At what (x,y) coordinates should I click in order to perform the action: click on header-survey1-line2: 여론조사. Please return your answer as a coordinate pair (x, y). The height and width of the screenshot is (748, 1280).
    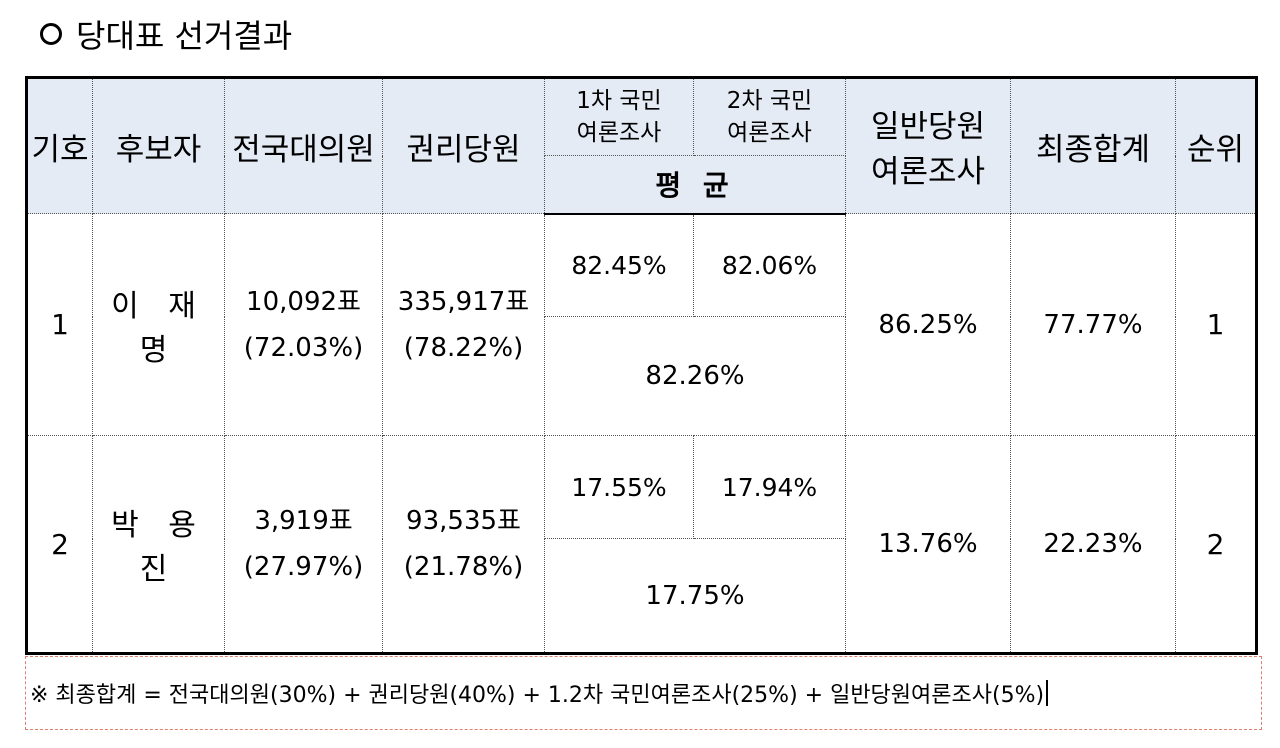
    Looking at the image, I should click on (619, 133).